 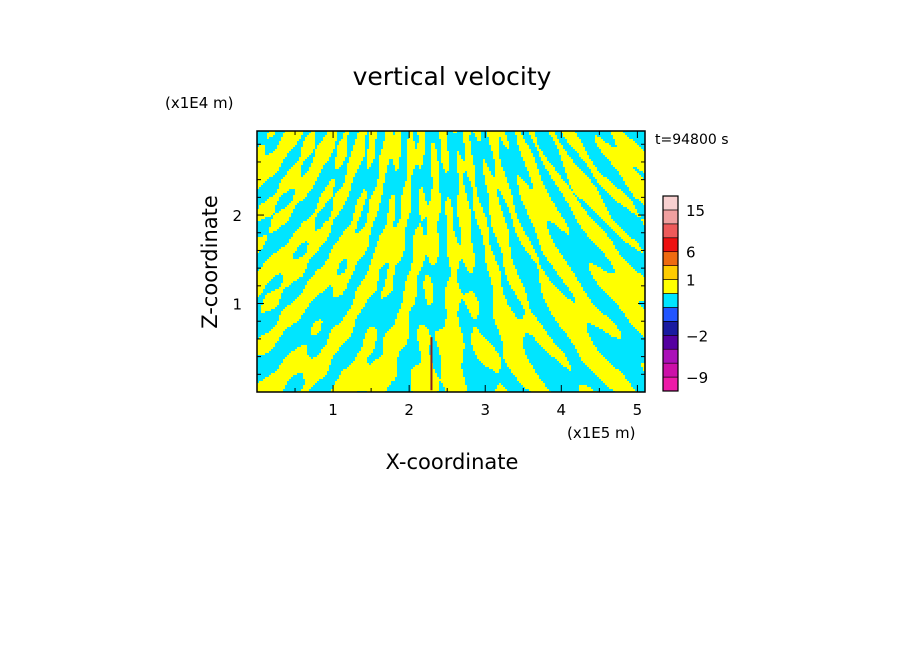 What do you see at coordinates (199, 103) in the screenshot?
I see `y-scale-label: (x1E4 m)` at bounding box center [199, 103].